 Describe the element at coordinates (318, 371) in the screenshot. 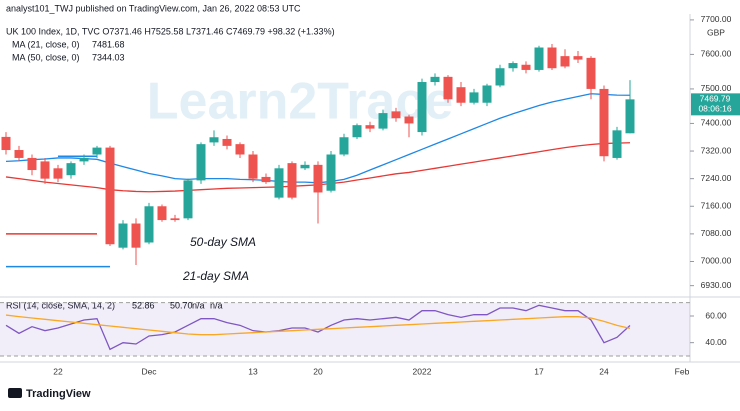

I see `x-tick-label: 20` at that location.